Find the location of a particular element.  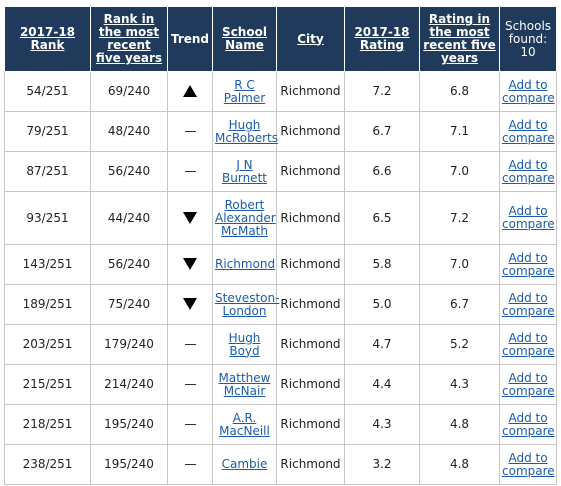

school-name: Steveston-London is located at coordinates (246, 304).